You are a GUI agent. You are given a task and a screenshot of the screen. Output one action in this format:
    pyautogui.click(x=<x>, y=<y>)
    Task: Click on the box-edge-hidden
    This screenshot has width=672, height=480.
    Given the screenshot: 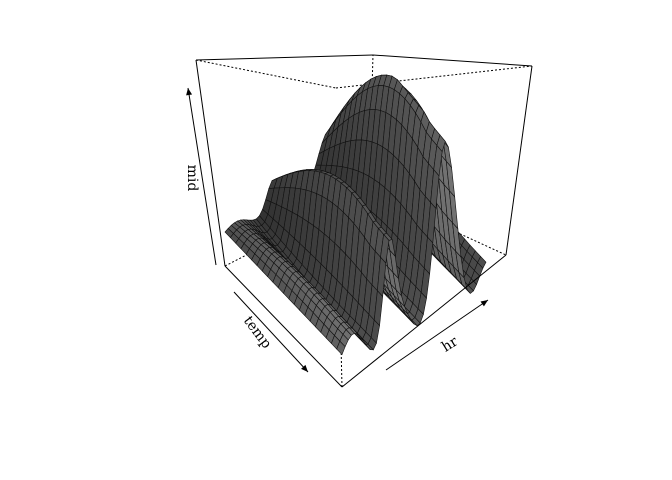 What is the action you would take?
    pyautogui.click(x=266, y=74)
    